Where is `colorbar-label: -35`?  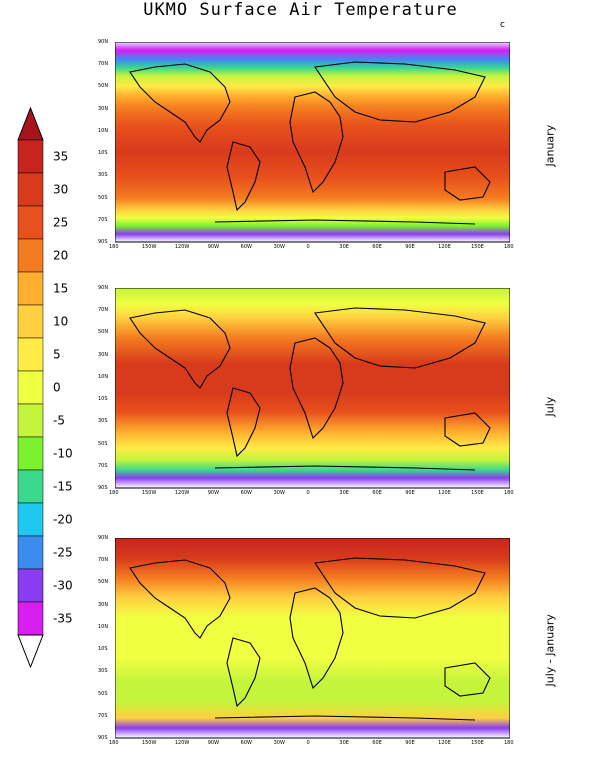
colorbar-label: -35 is located at coordinates (63, 619).